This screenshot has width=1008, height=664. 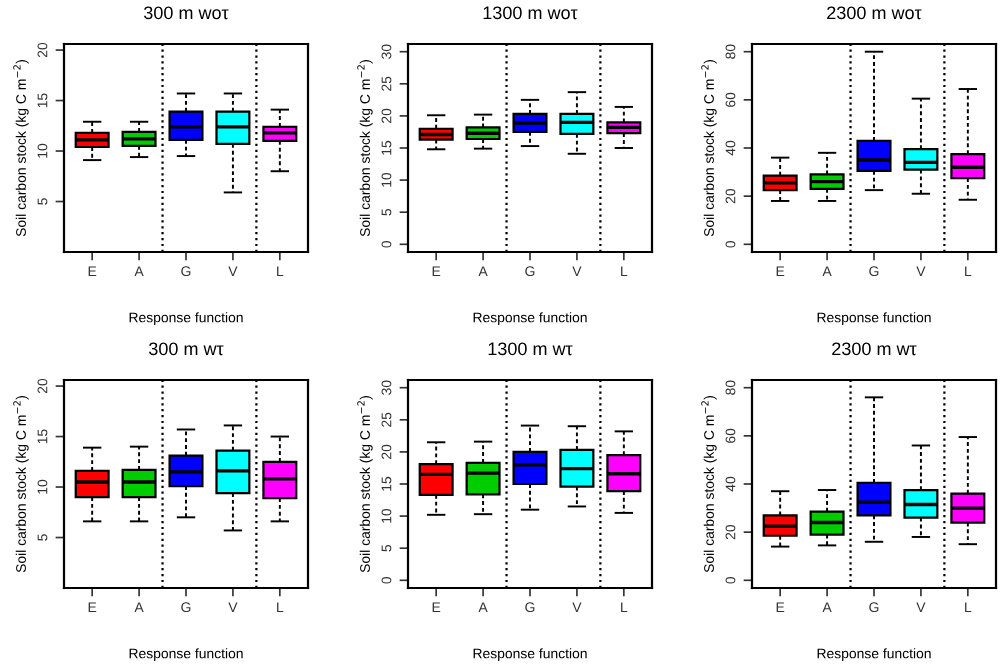 I want to click on chart-title: 1300 m woτ, so click(x=530, y=13).